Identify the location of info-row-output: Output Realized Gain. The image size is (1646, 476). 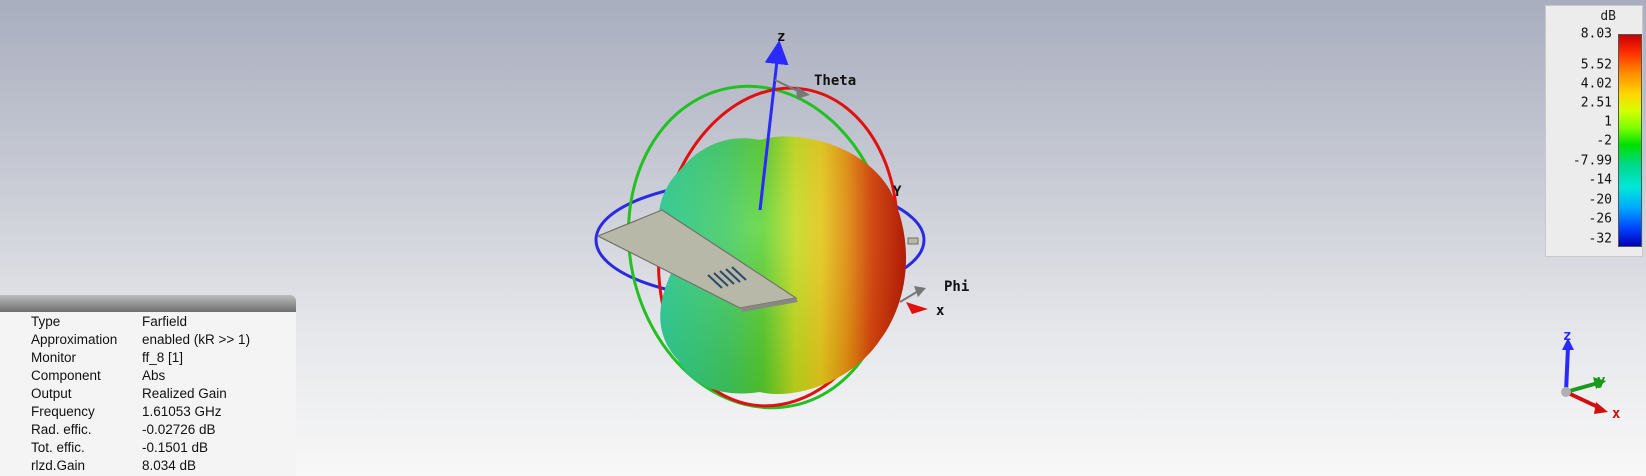
(148, 395).